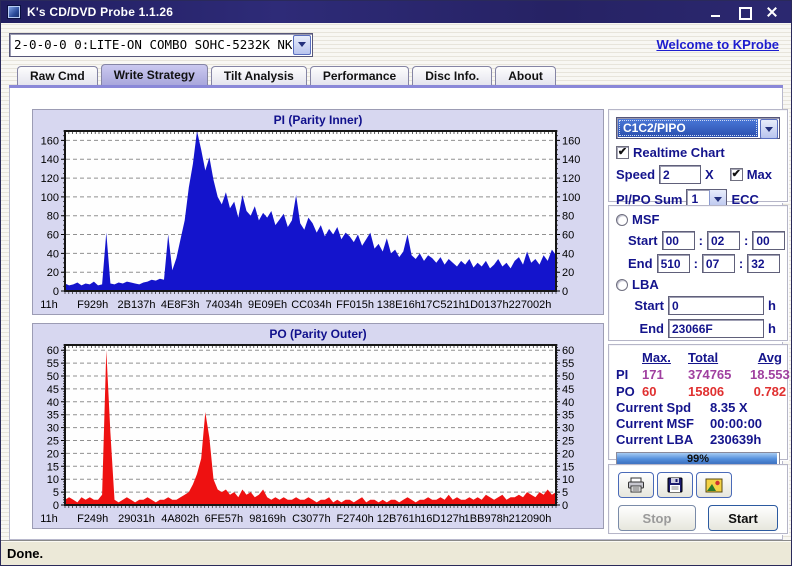 The width and height of the screenshot is (792, 566). I want to click on current-msf-label: Current MSF, so click(655, 423).